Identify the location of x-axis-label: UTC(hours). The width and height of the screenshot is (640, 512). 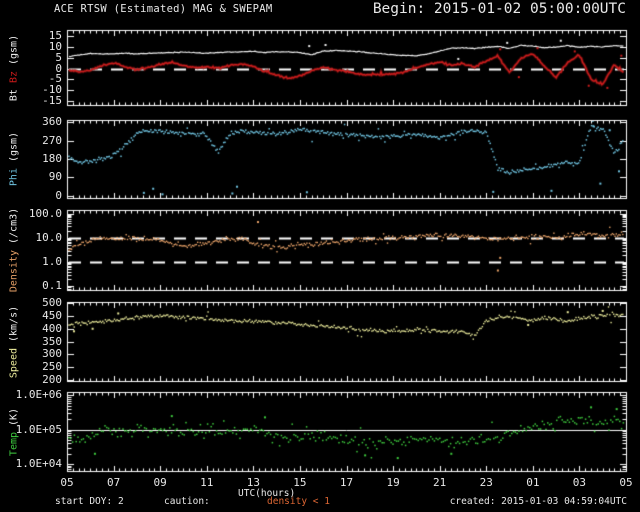
(267, 493).